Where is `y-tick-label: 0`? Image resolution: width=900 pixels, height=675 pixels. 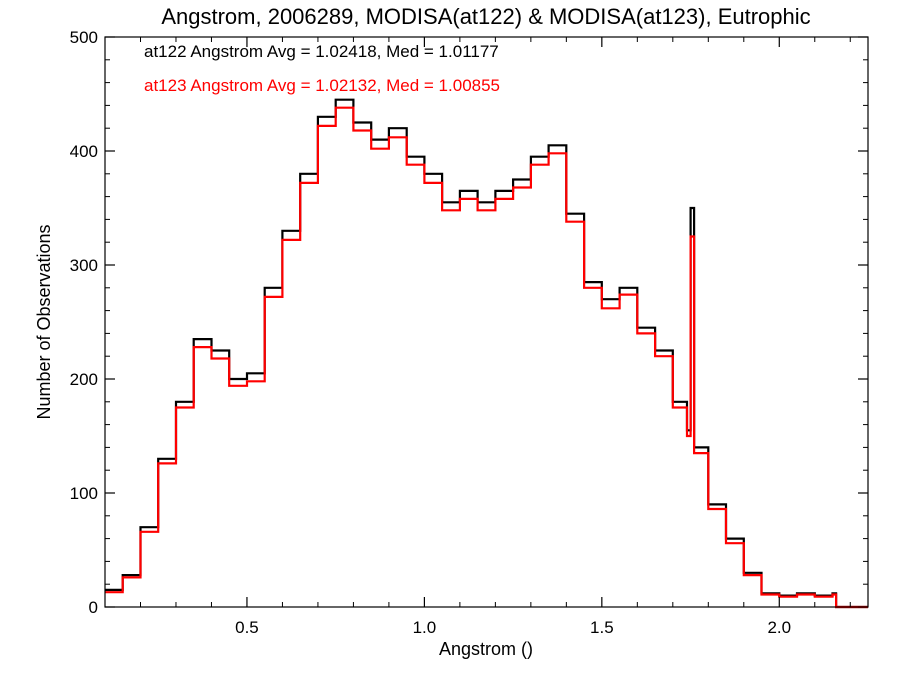 y-tick-label: 0 is located at coordinates (93, 607).